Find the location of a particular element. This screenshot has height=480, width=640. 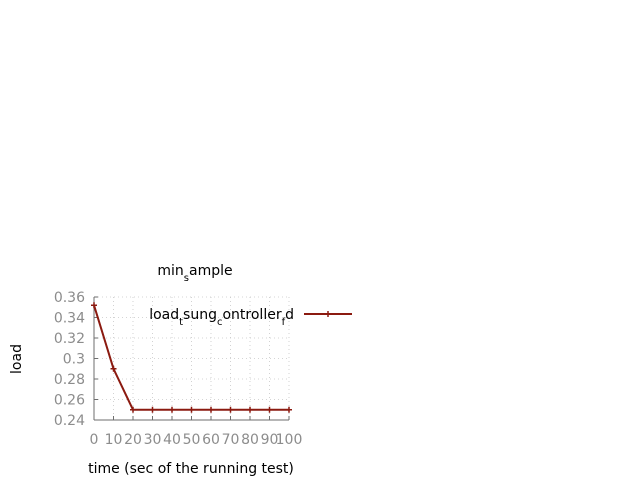

y-axis-ticks: 0.24 0.26 0.28 0.3 0.32 0.34 0.36 is located at coordinates (76, 359).